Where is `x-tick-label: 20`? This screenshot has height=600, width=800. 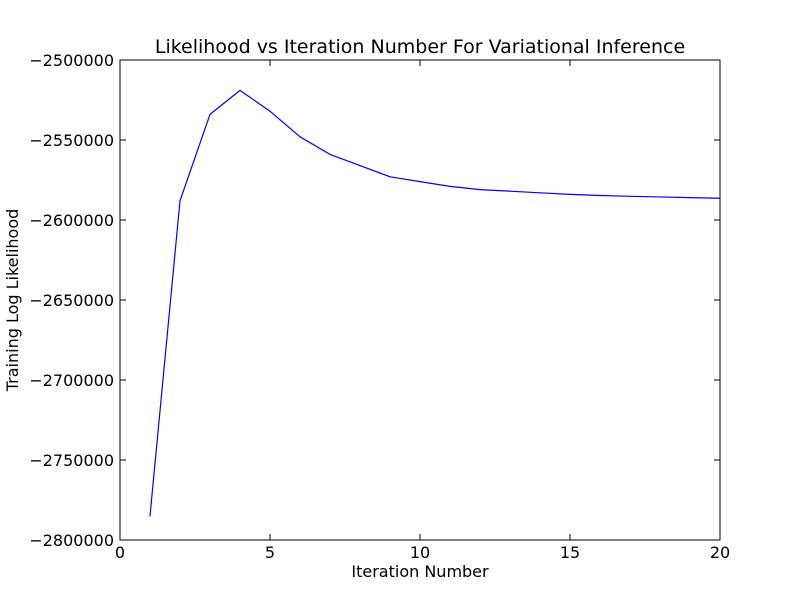 x-tick-label: 20 is located at coordinates (720, 552).